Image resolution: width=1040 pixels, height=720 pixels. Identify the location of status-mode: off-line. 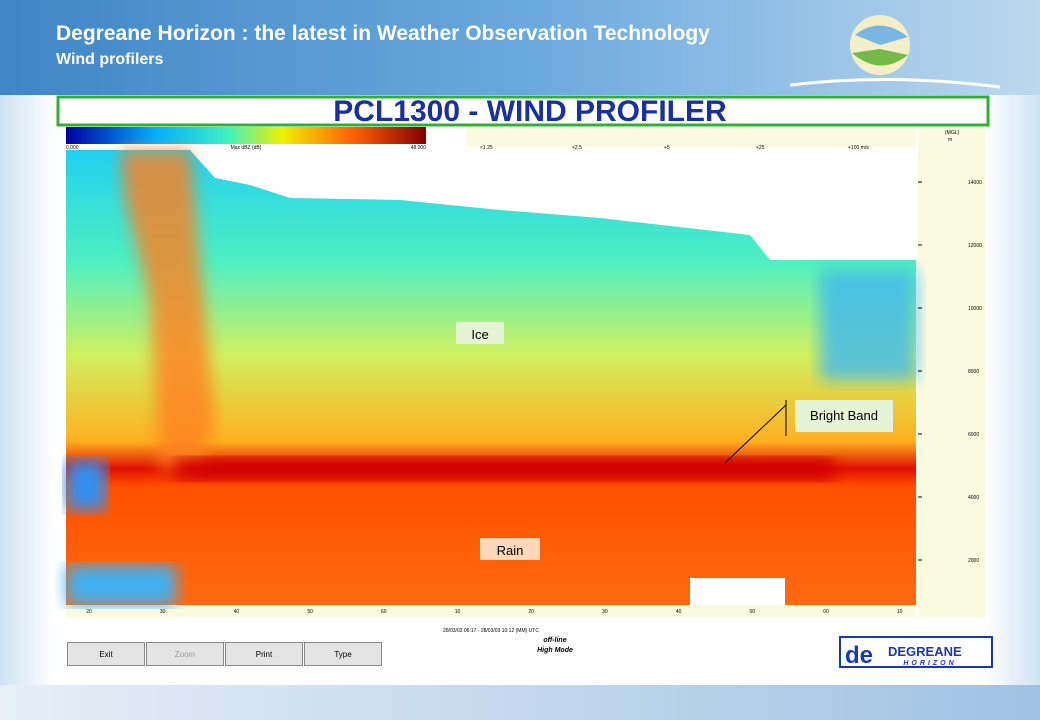
(554, 640).